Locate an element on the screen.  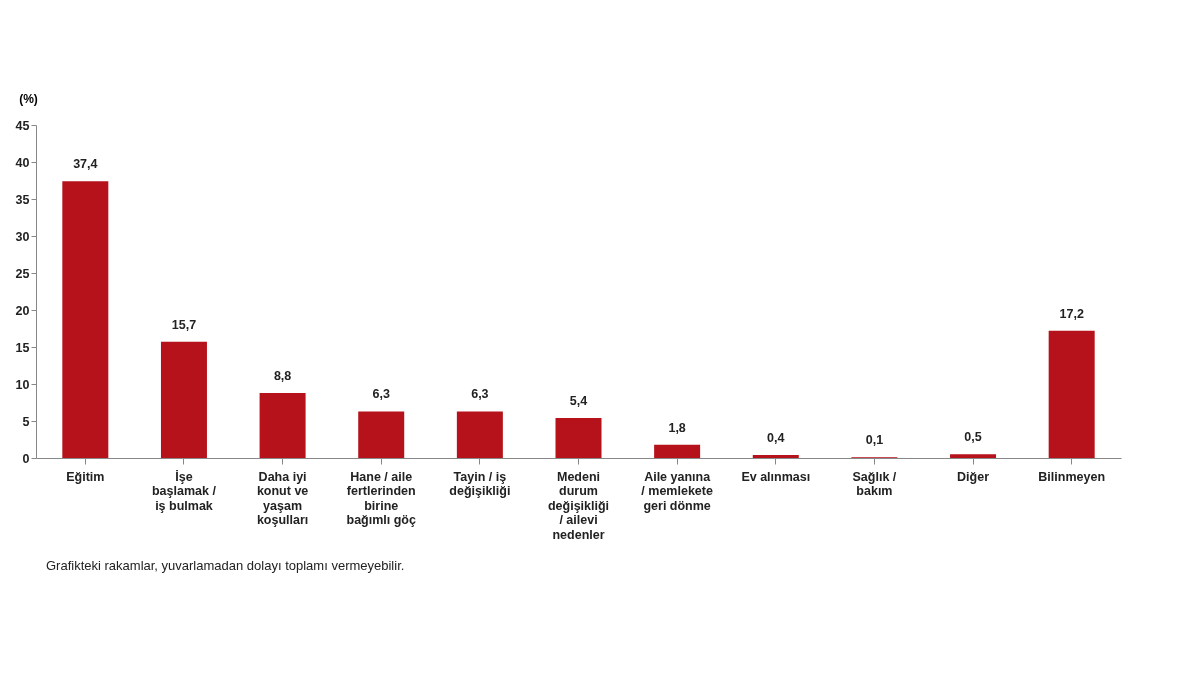
x-tick-label: Ev alınması is located at coordinates (776, 476).